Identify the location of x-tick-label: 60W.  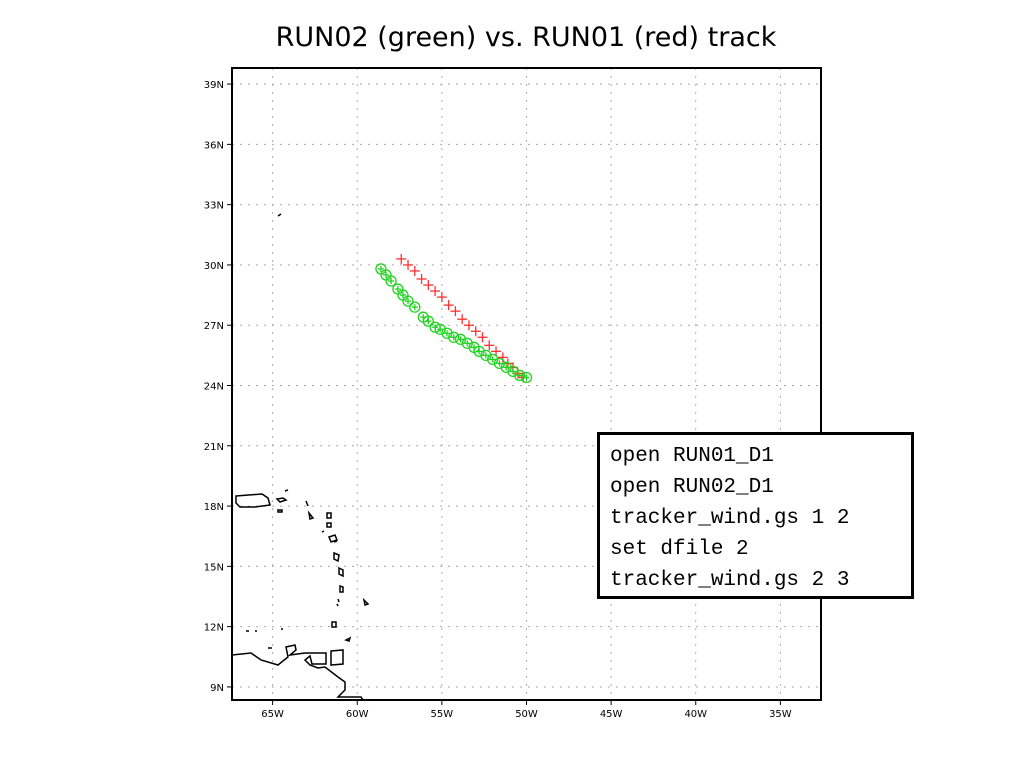
(357, 714).